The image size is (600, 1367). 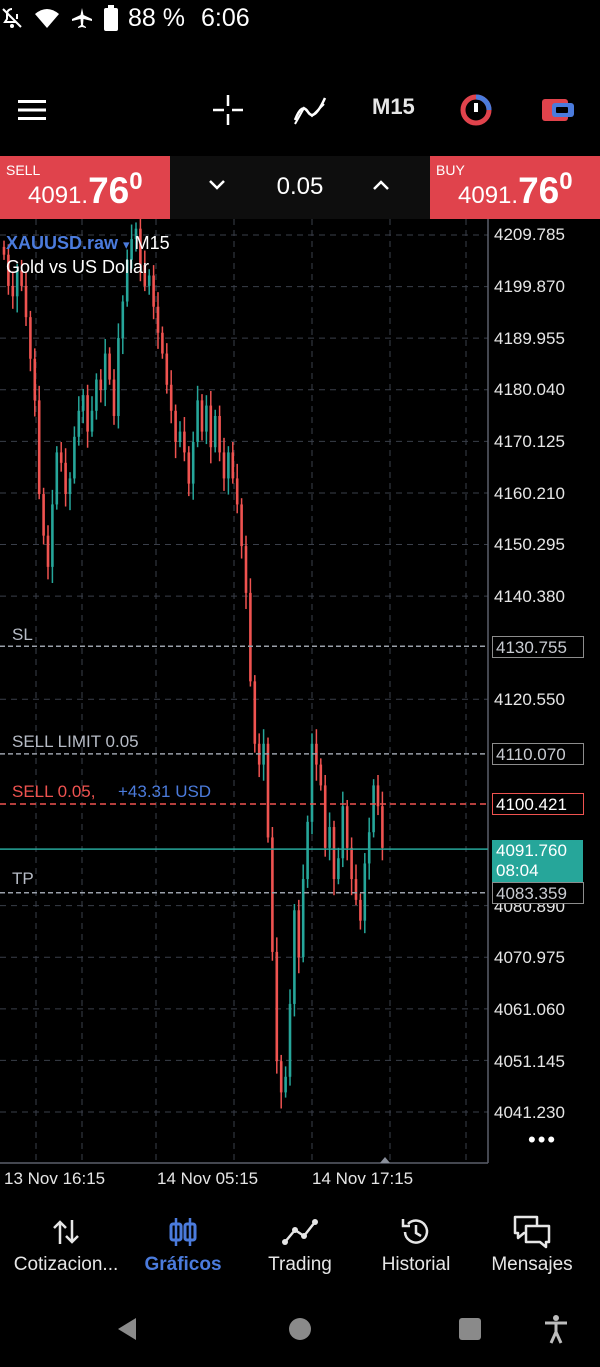 I want to click on back-icon, so click(x=127, y=1329).